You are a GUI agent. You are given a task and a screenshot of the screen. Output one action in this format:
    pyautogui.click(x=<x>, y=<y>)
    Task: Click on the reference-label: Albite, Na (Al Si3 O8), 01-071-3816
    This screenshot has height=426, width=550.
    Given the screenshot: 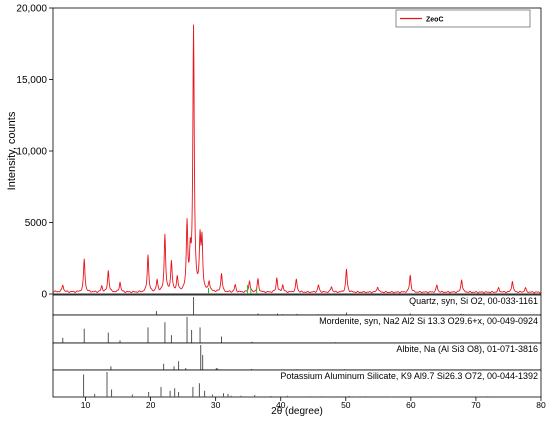 What is the action you would take?
    pyautogui.click(x=467, y=349)
    